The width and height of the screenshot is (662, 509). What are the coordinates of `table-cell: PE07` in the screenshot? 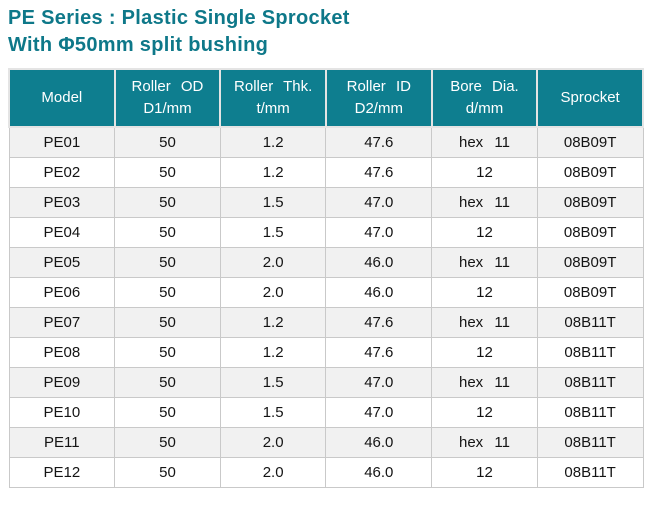 It's located at (62, 322).